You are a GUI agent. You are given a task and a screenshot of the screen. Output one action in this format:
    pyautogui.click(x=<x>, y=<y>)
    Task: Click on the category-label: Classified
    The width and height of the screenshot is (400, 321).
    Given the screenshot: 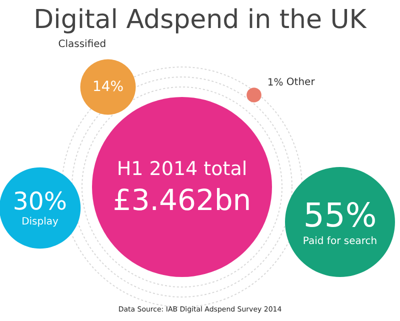 What is the action you would take?
    pyautogui.click(x=82, y=44)
    